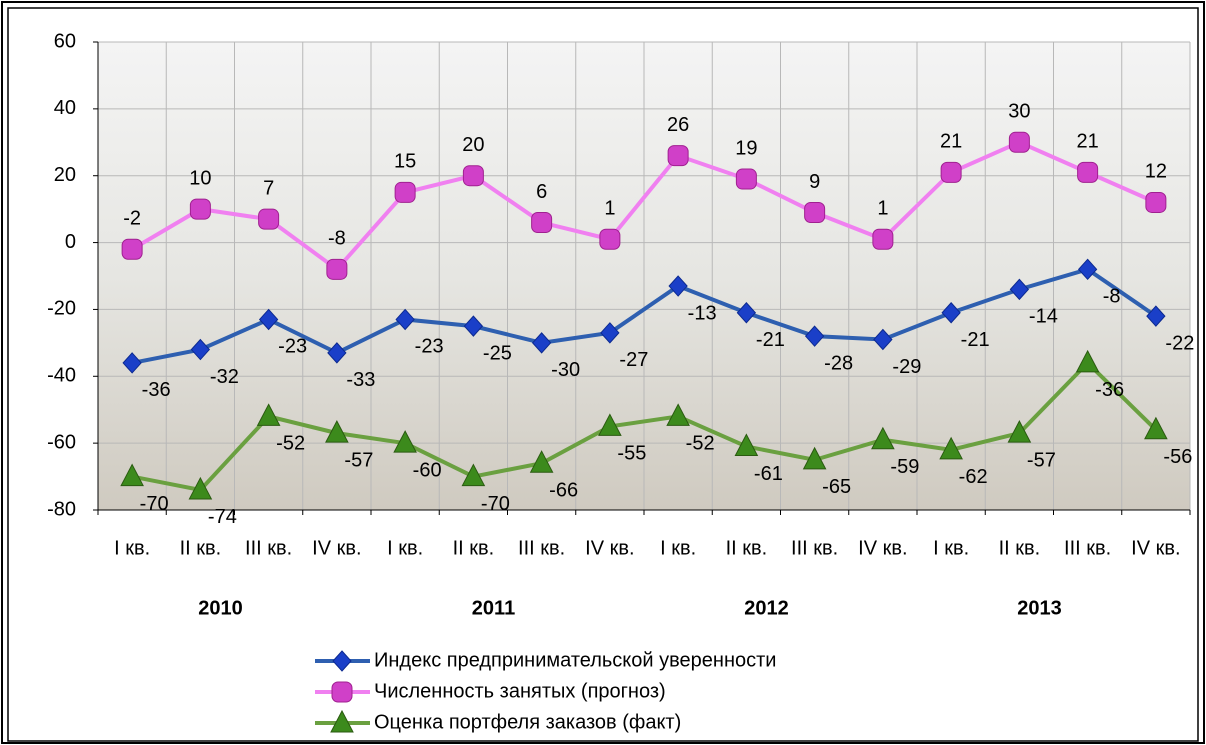 The width and height of the screenshot is (1206, 745). Describe the element at coordinates (405, 162) in the screenshot. I see `data-label: 15` at that location.